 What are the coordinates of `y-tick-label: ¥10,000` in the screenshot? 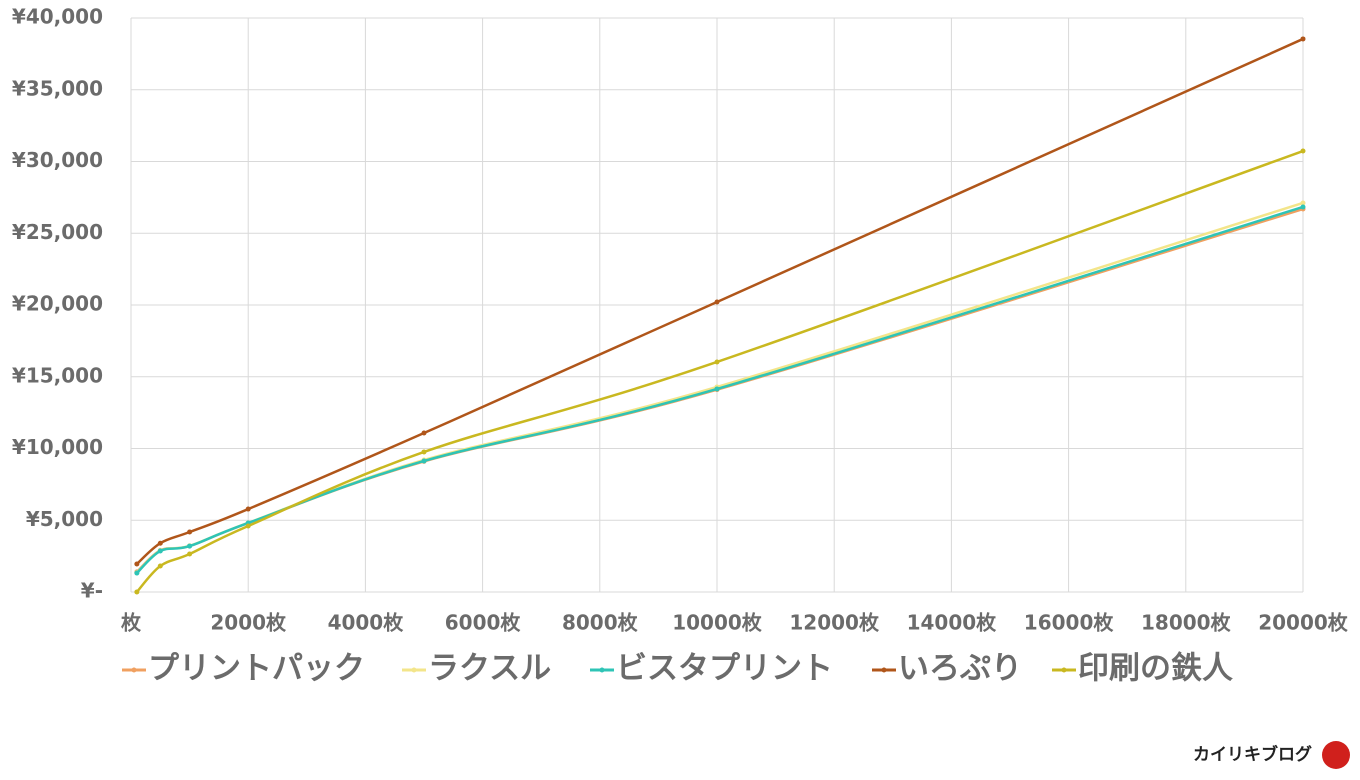 It's located at (57, 447).